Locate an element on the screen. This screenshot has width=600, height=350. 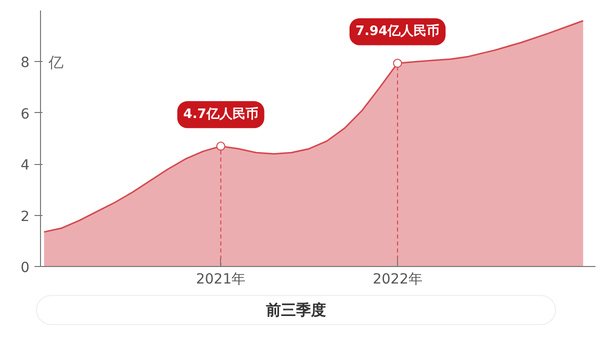
y-tick-label: 4 is located at coordinates (25, 166).